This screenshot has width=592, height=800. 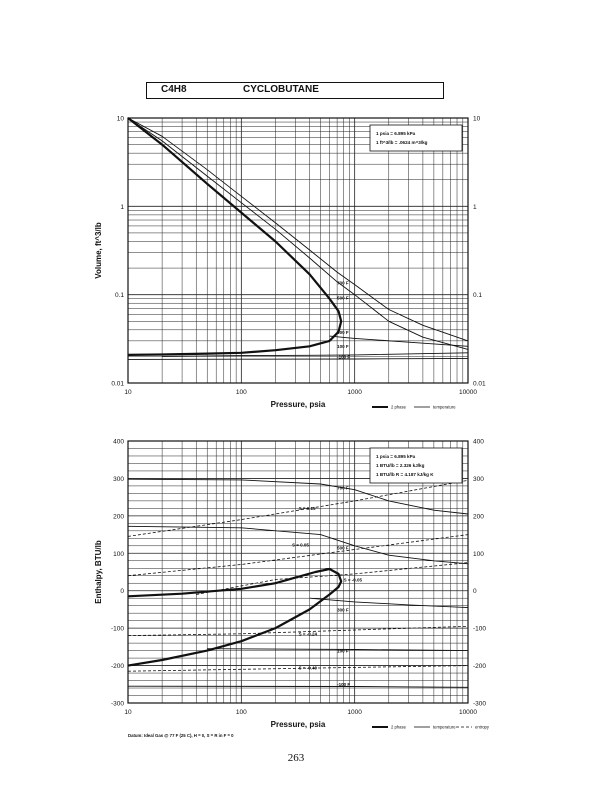 I want to click on chart2-info-text: 1 BTU/lb R = 4.187 kJ/kg K, so click(x=405, y=474).